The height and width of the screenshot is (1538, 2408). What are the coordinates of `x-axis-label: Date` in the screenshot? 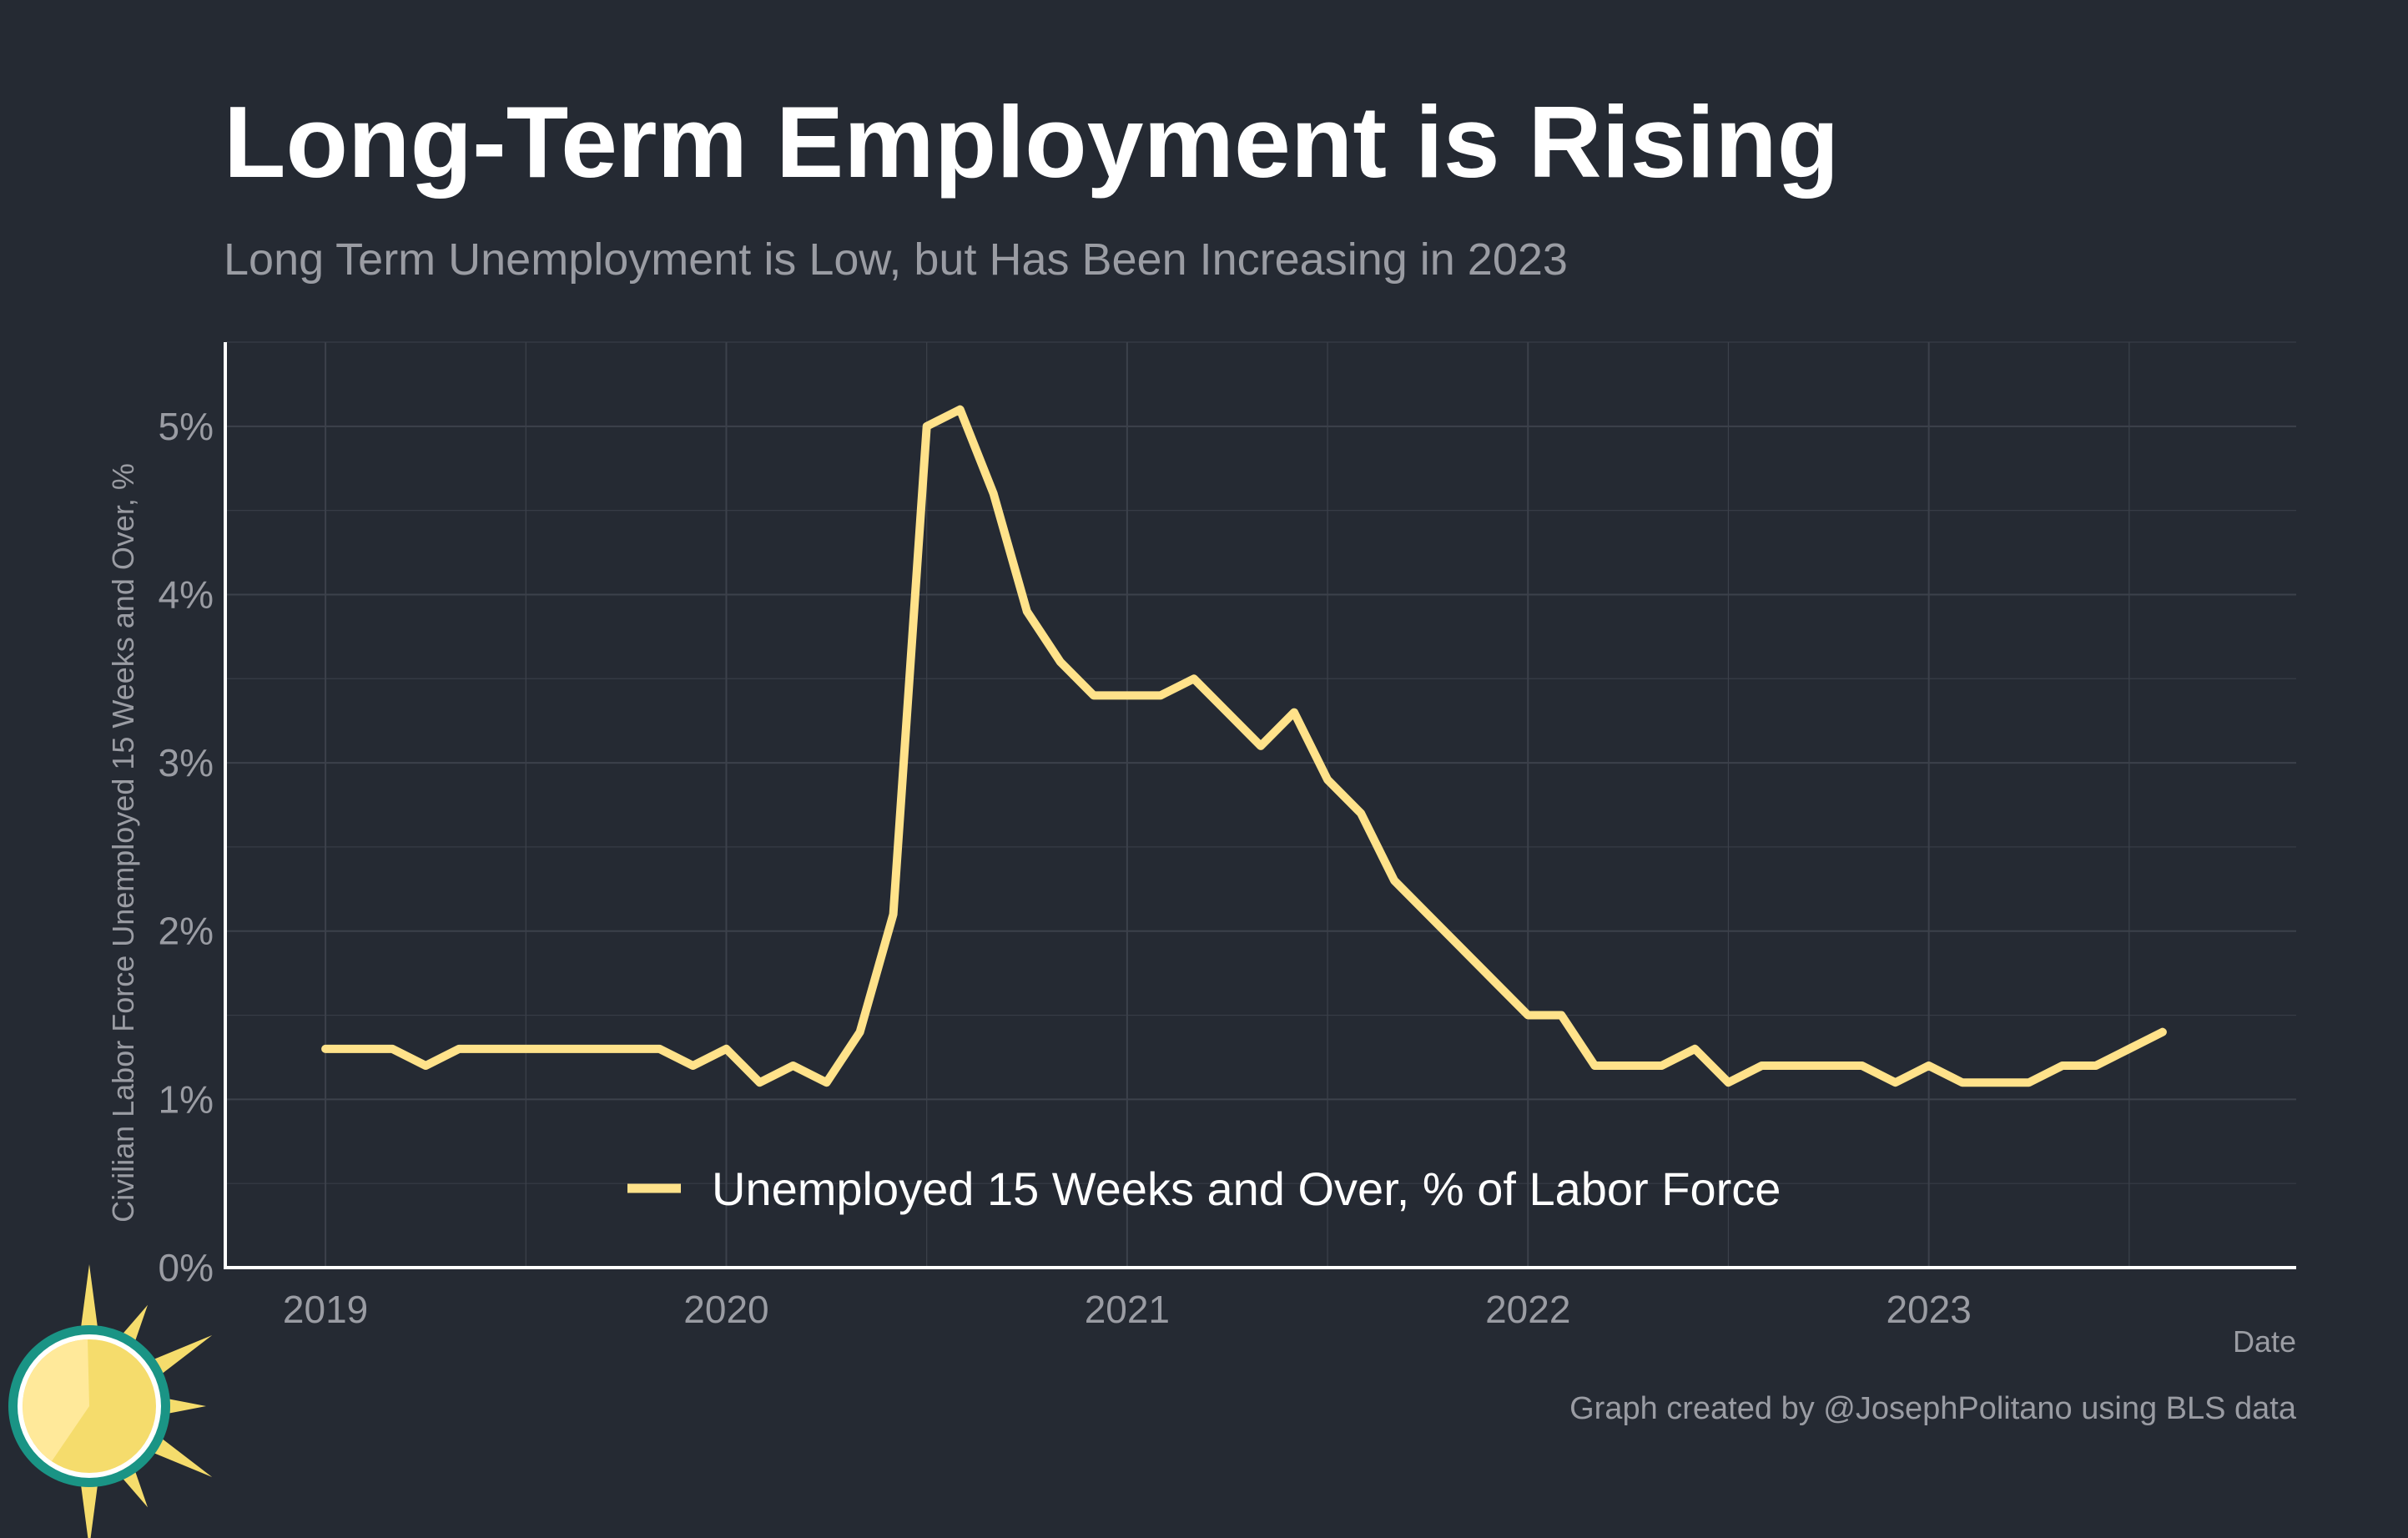 It's located at (2264, 1341).